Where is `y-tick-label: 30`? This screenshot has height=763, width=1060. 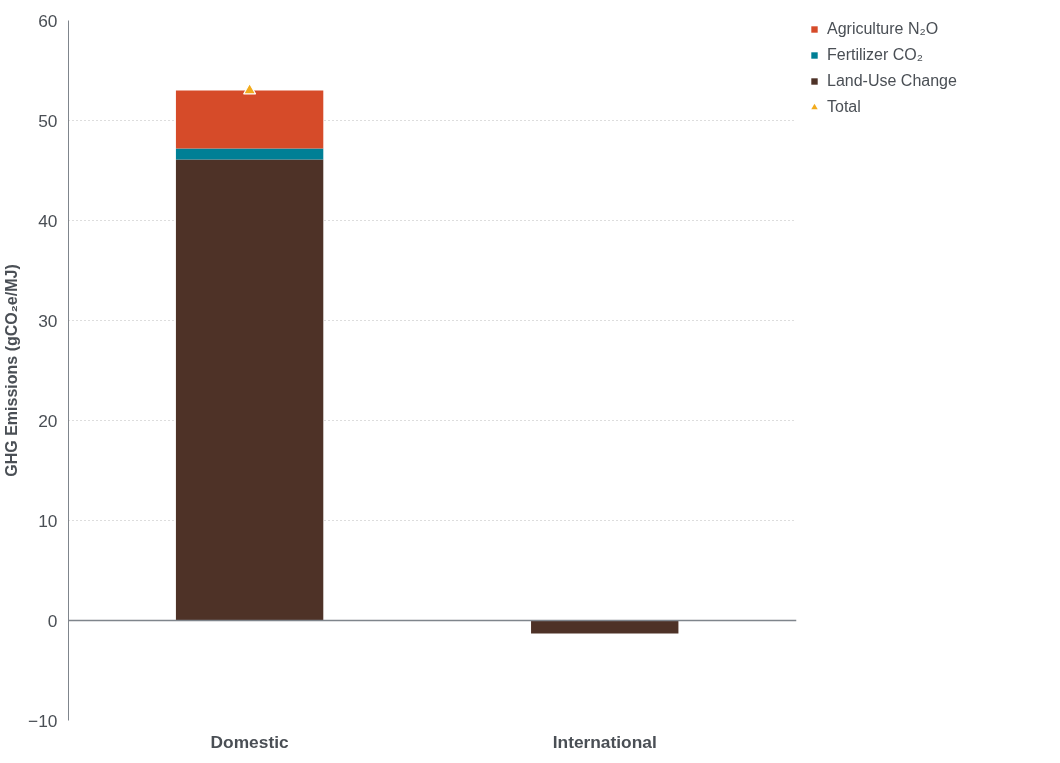
y-tick-label: 30 is located at coordinates (48, 320).